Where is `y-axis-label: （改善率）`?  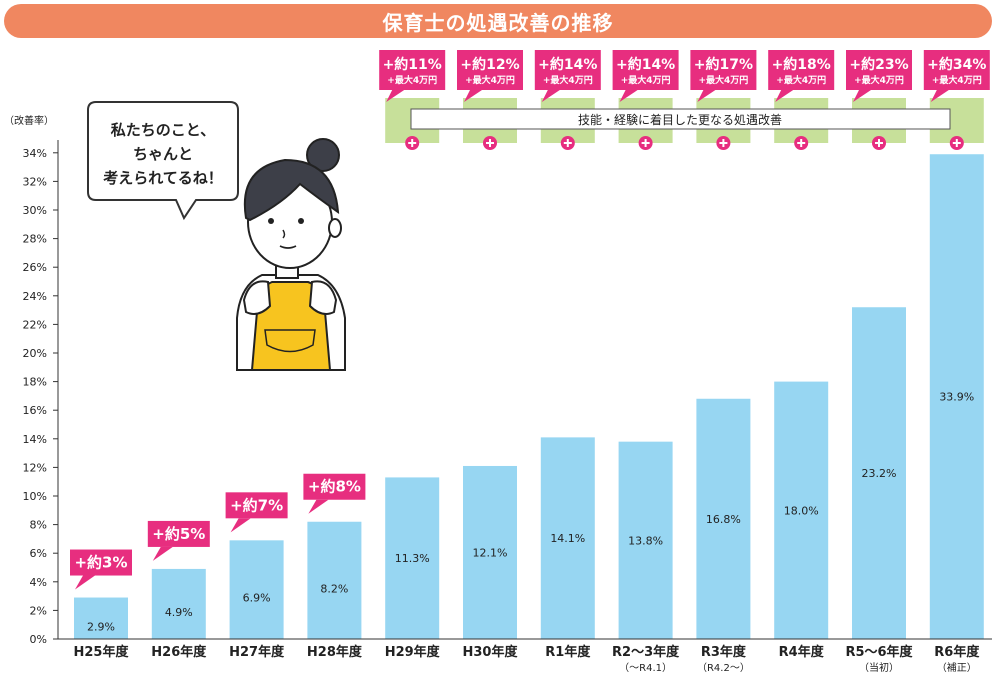 y-axis-label: （改善率） is located at coordinates (29, 120).